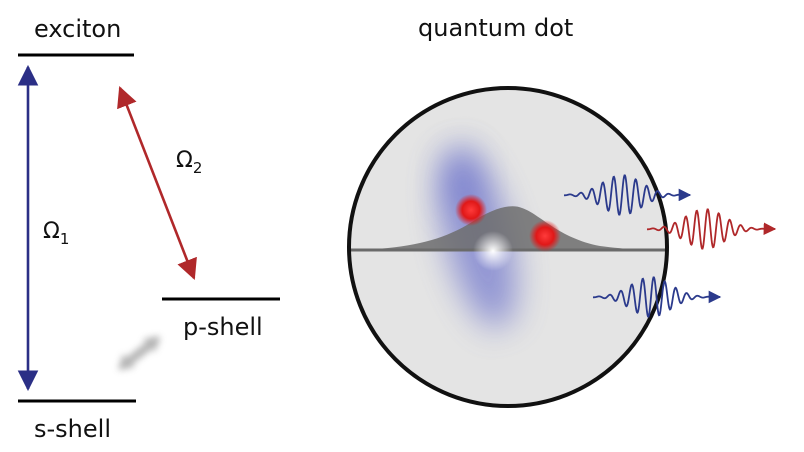 This screenshot has width=804, height=452. I want to click on omega2-subscript: 2, so click(198, 168).